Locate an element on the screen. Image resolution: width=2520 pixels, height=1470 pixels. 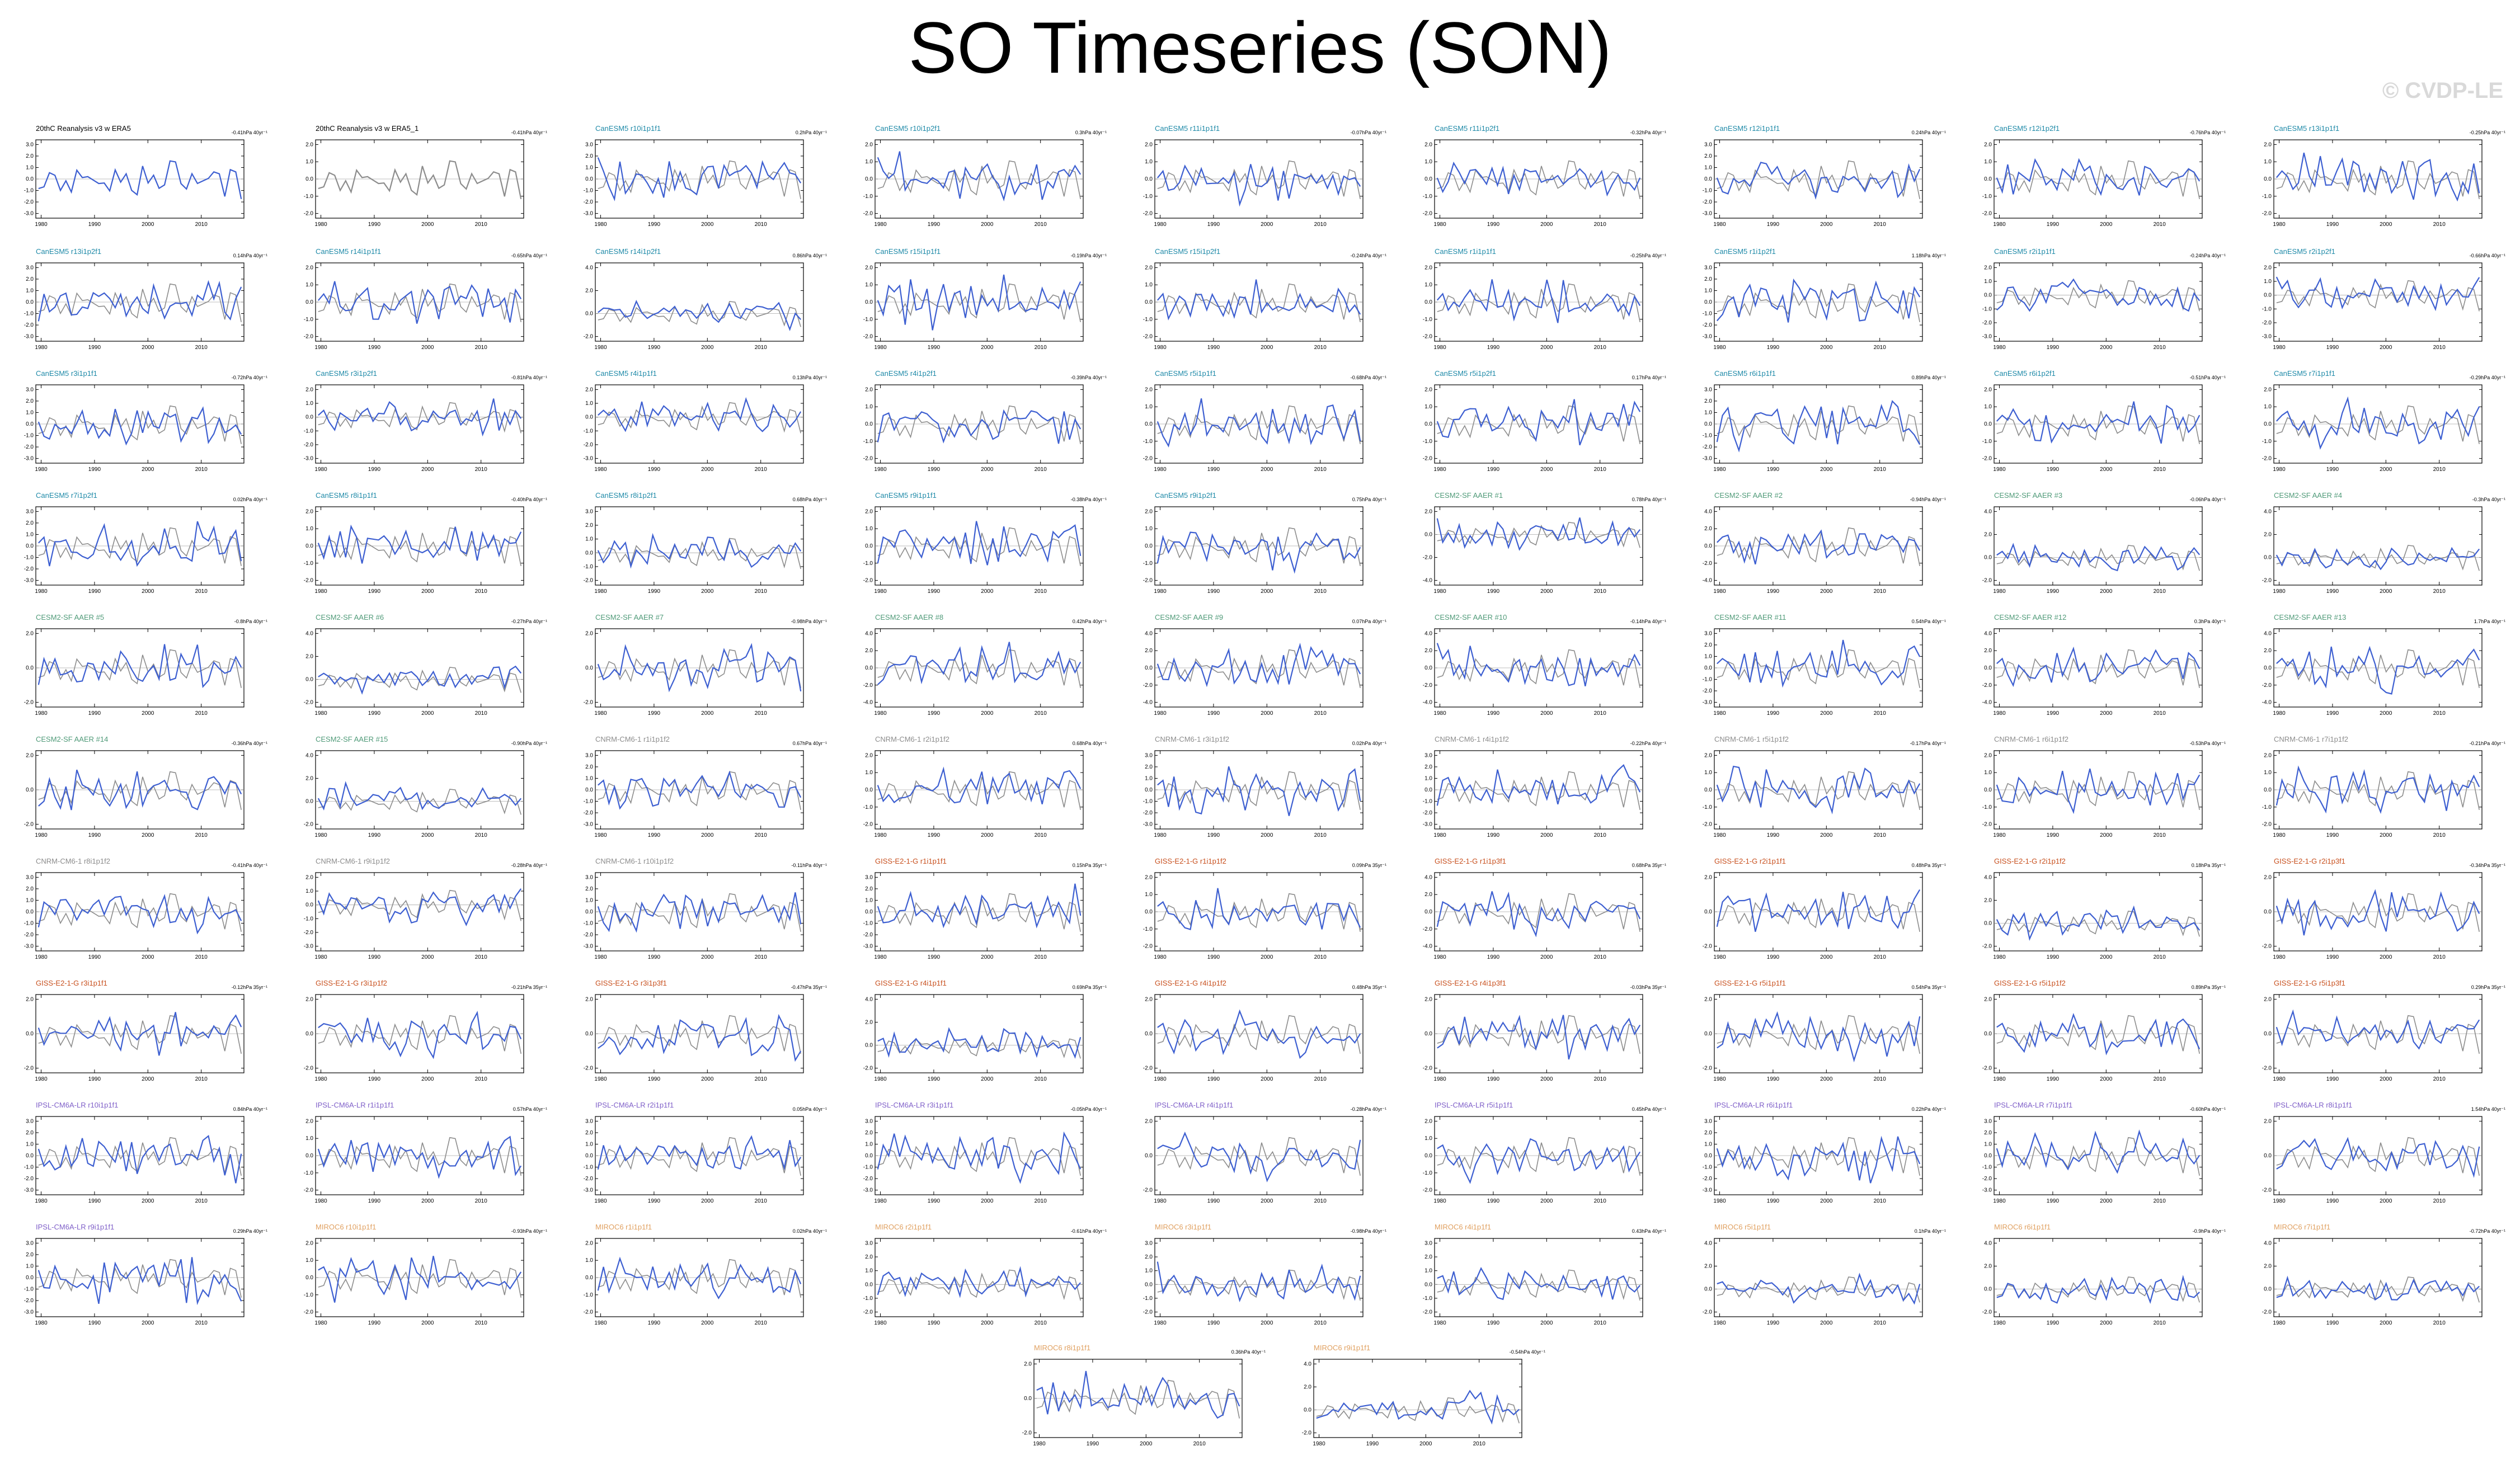
y-tick-label: 1.0 is located at coordinates (589, 900).